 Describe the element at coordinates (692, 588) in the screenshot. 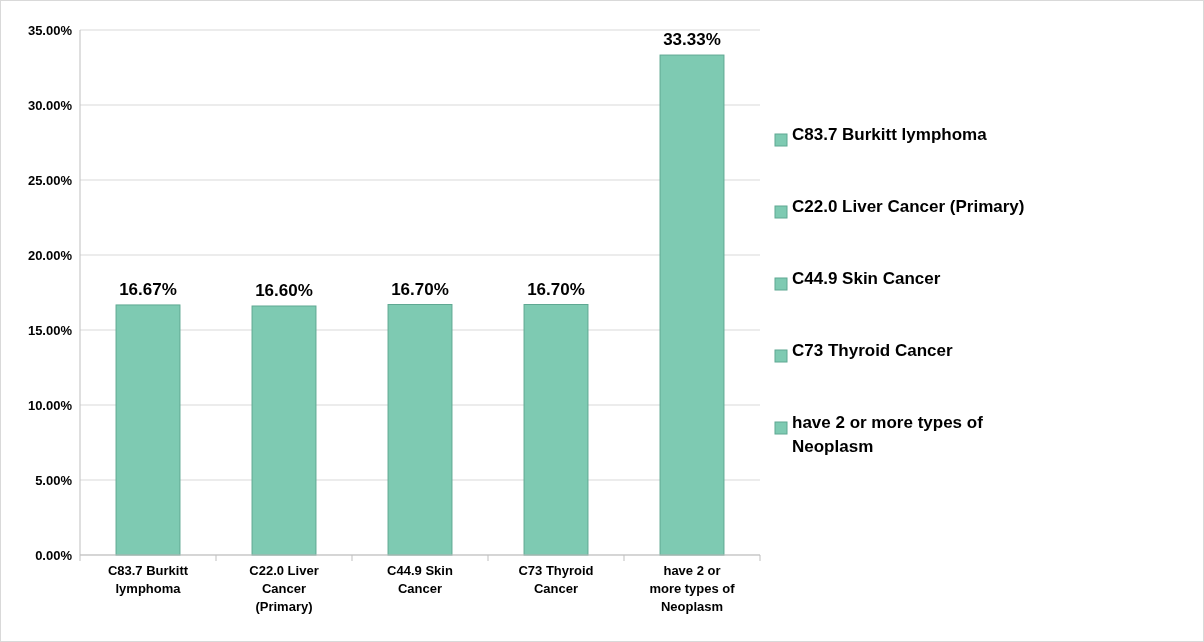

I see `x-tick-label: have 2 or more types of Neoplasm` at that location.